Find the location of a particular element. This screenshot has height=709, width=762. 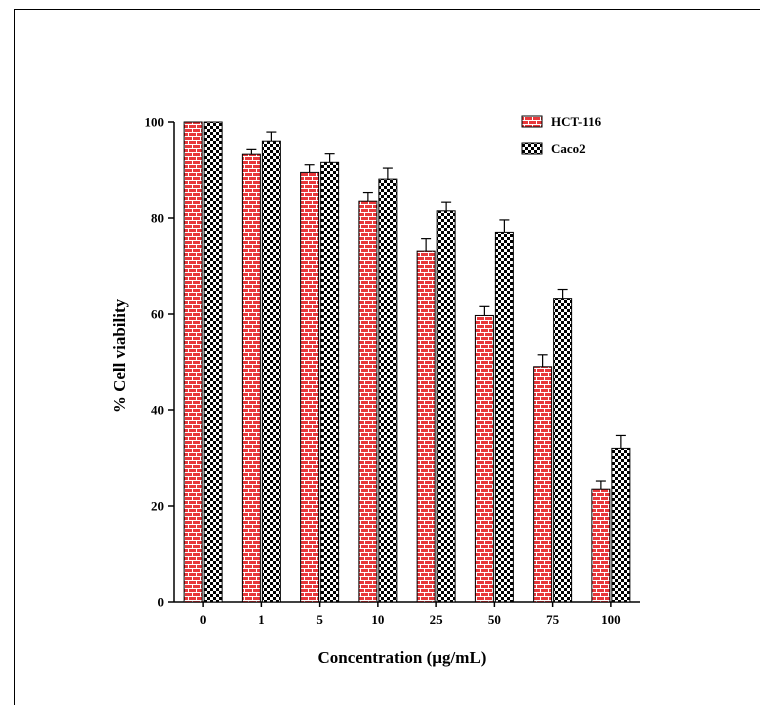

y-tick-label: 100 is located at coordinates (155, 122).